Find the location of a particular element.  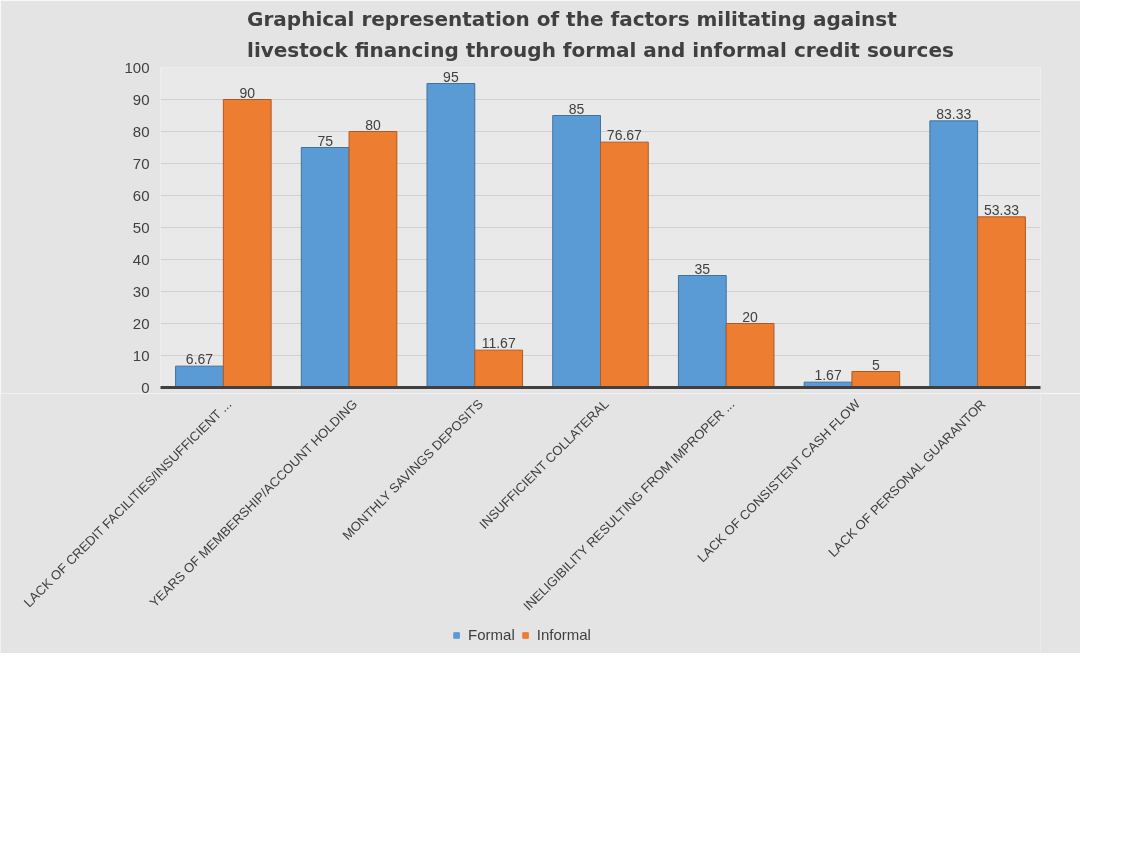

legend-label: Formal is located at coordinates (491, 634).